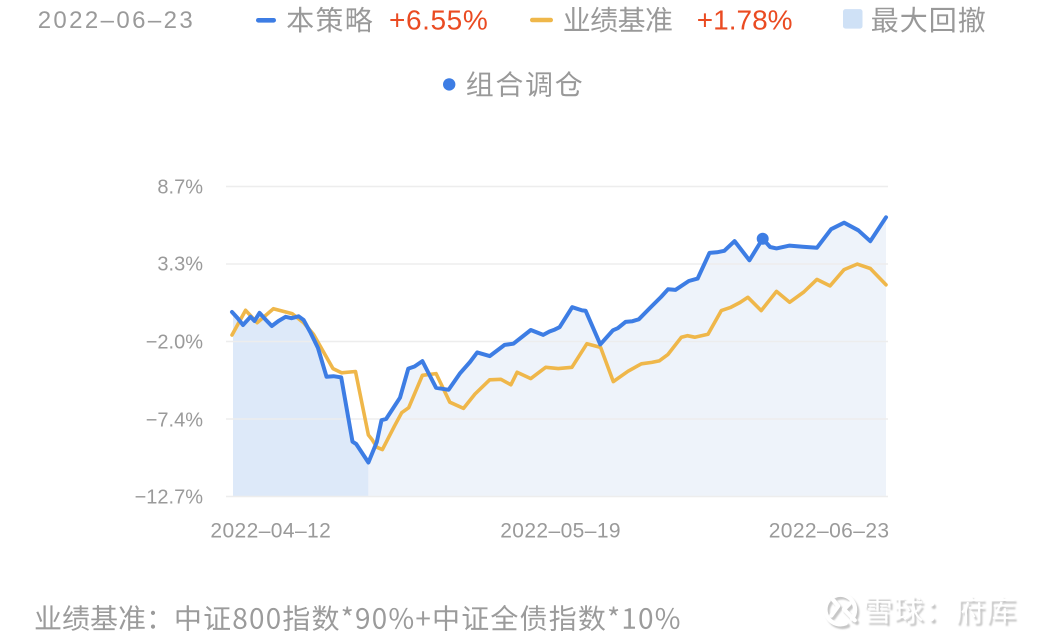 This screenshot has height=642, width=1044. I want to click on svg-text: 2022–04–12, so click(270, 530).